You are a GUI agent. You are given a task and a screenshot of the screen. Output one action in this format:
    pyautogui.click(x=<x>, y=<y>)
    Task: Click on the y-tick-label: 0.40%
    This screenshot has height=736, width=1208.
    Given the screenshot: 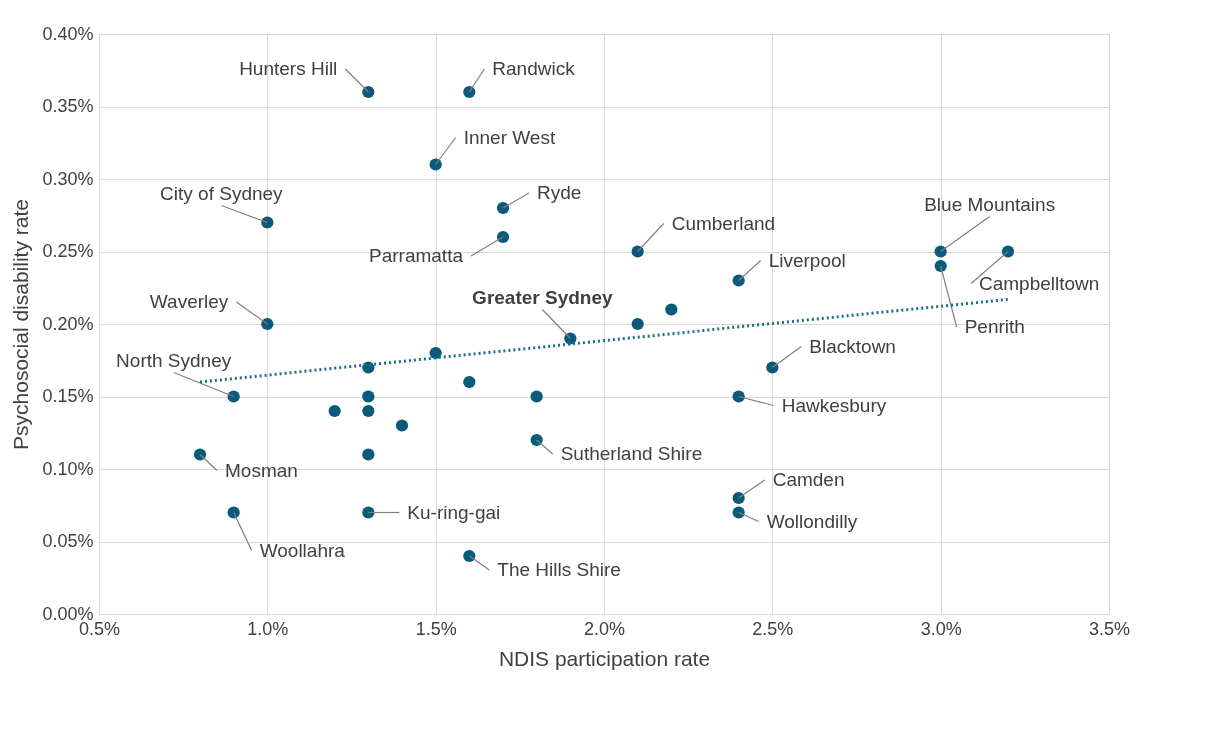 What is the action you would take?
    pyautogui.click(x=68, y=33)
    